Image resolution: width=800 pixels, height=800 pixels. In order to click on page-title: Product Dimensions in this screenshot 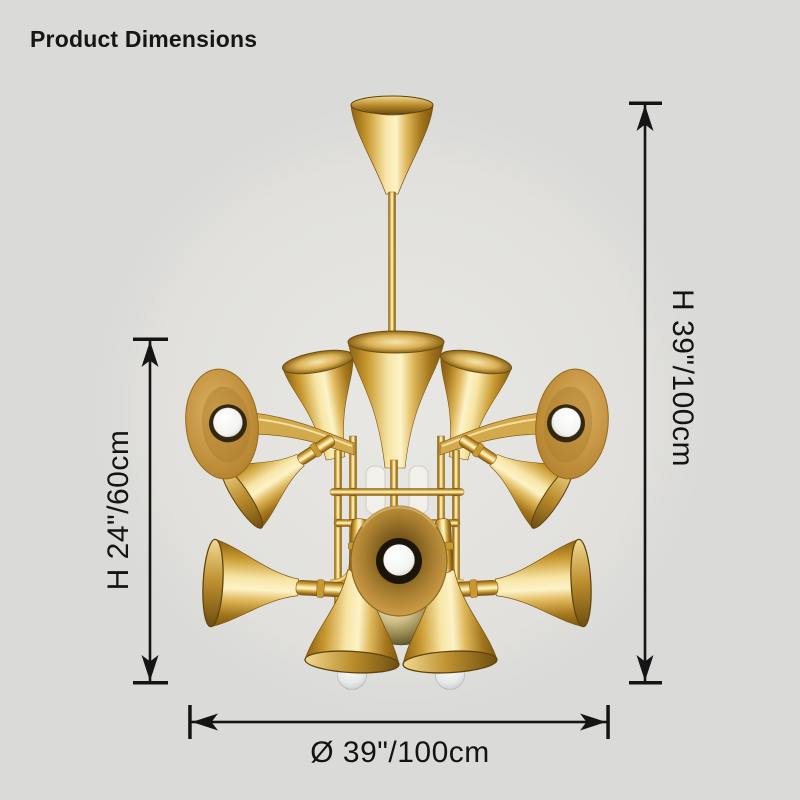, I will do `click(144, 39)`.